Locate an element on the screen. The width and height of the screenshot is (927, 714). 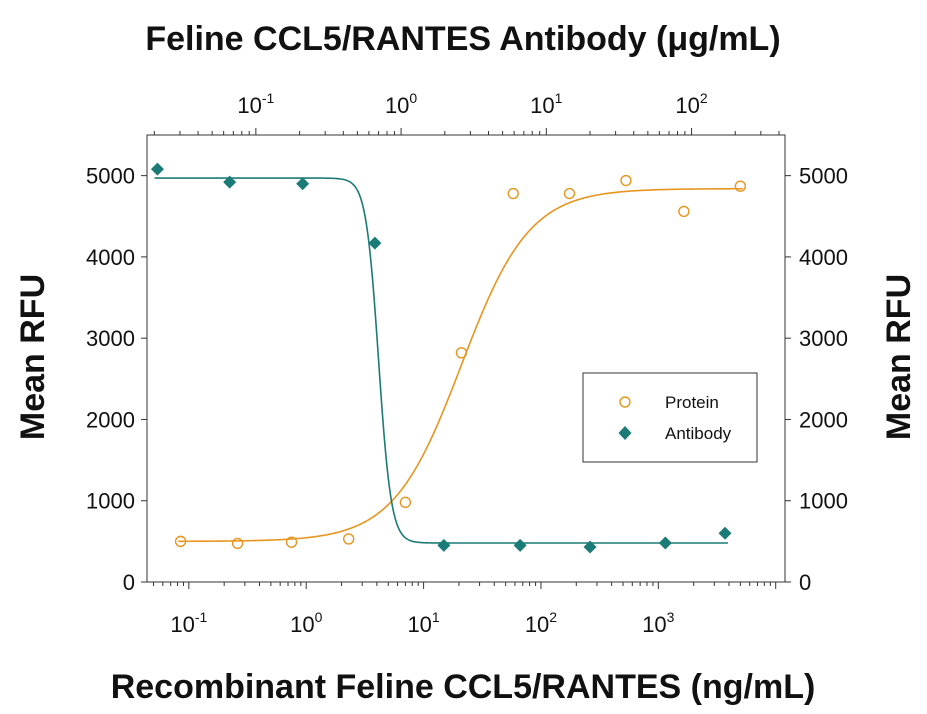
legend-box is located at coordinates (670, 417).